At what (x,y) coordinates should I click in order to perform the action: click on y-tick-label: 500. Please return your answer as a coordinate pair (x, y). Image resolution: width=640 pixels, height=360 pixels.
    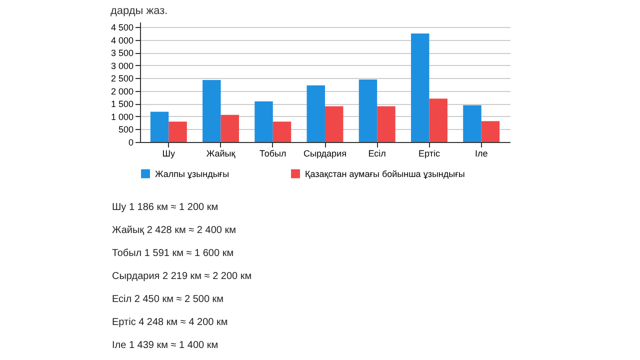
    Looking at the image, I should click on (126, 129).